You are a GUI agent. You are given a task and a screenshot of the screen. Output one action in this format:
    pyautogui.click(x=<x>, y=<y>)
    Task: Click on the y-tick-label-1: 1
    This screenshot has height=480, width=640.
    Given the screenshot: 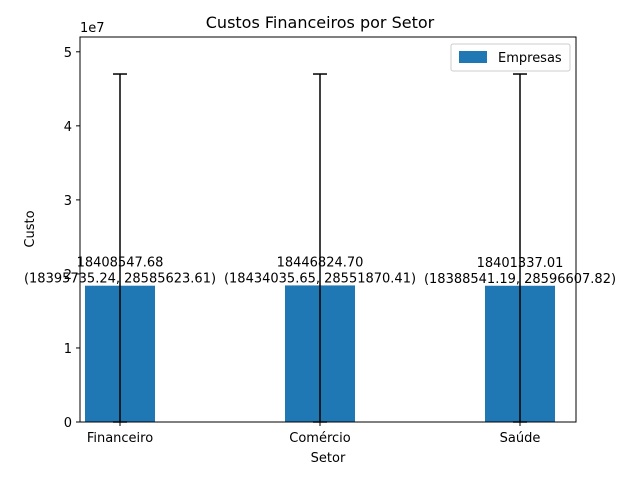 What is the action you would take?
    pyautogui.click(x=68, y=349)
    